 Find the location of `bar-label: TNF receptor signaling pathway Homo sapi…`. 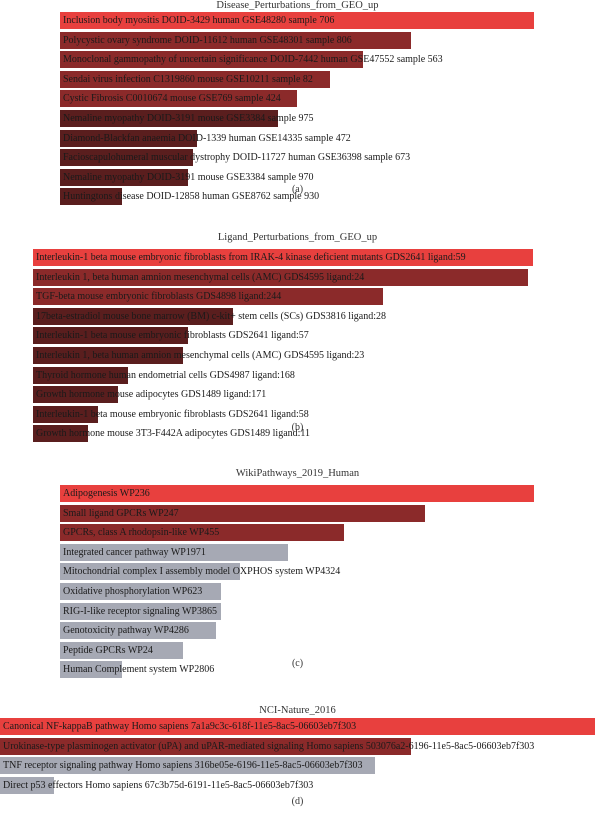

bar-label: TNF receptor signaling pathway Homo sapi… is located at coordinates (183, 766).